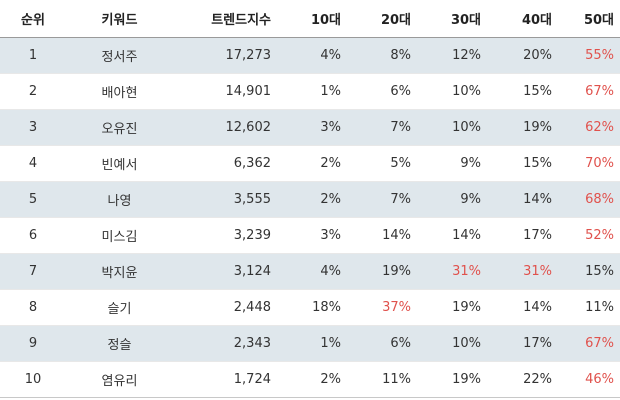  Describe the element at coordinates (33, 55) in the screenshot. I see `cell-rank: 1` at that location.